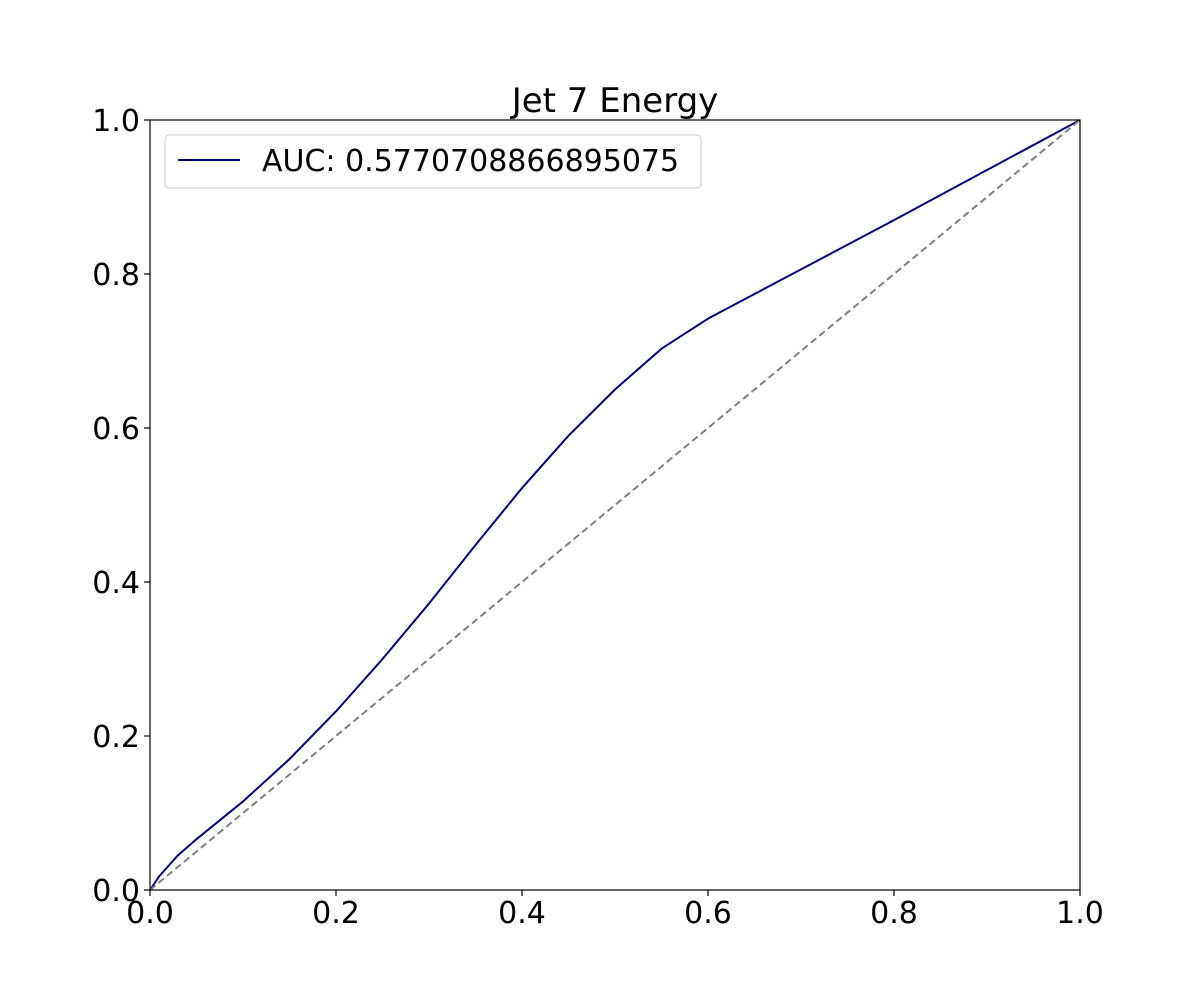 The width and height of the screenshot is (1200, 1004). I want to click on y-tick-label: 0.4, so click(116, 583).